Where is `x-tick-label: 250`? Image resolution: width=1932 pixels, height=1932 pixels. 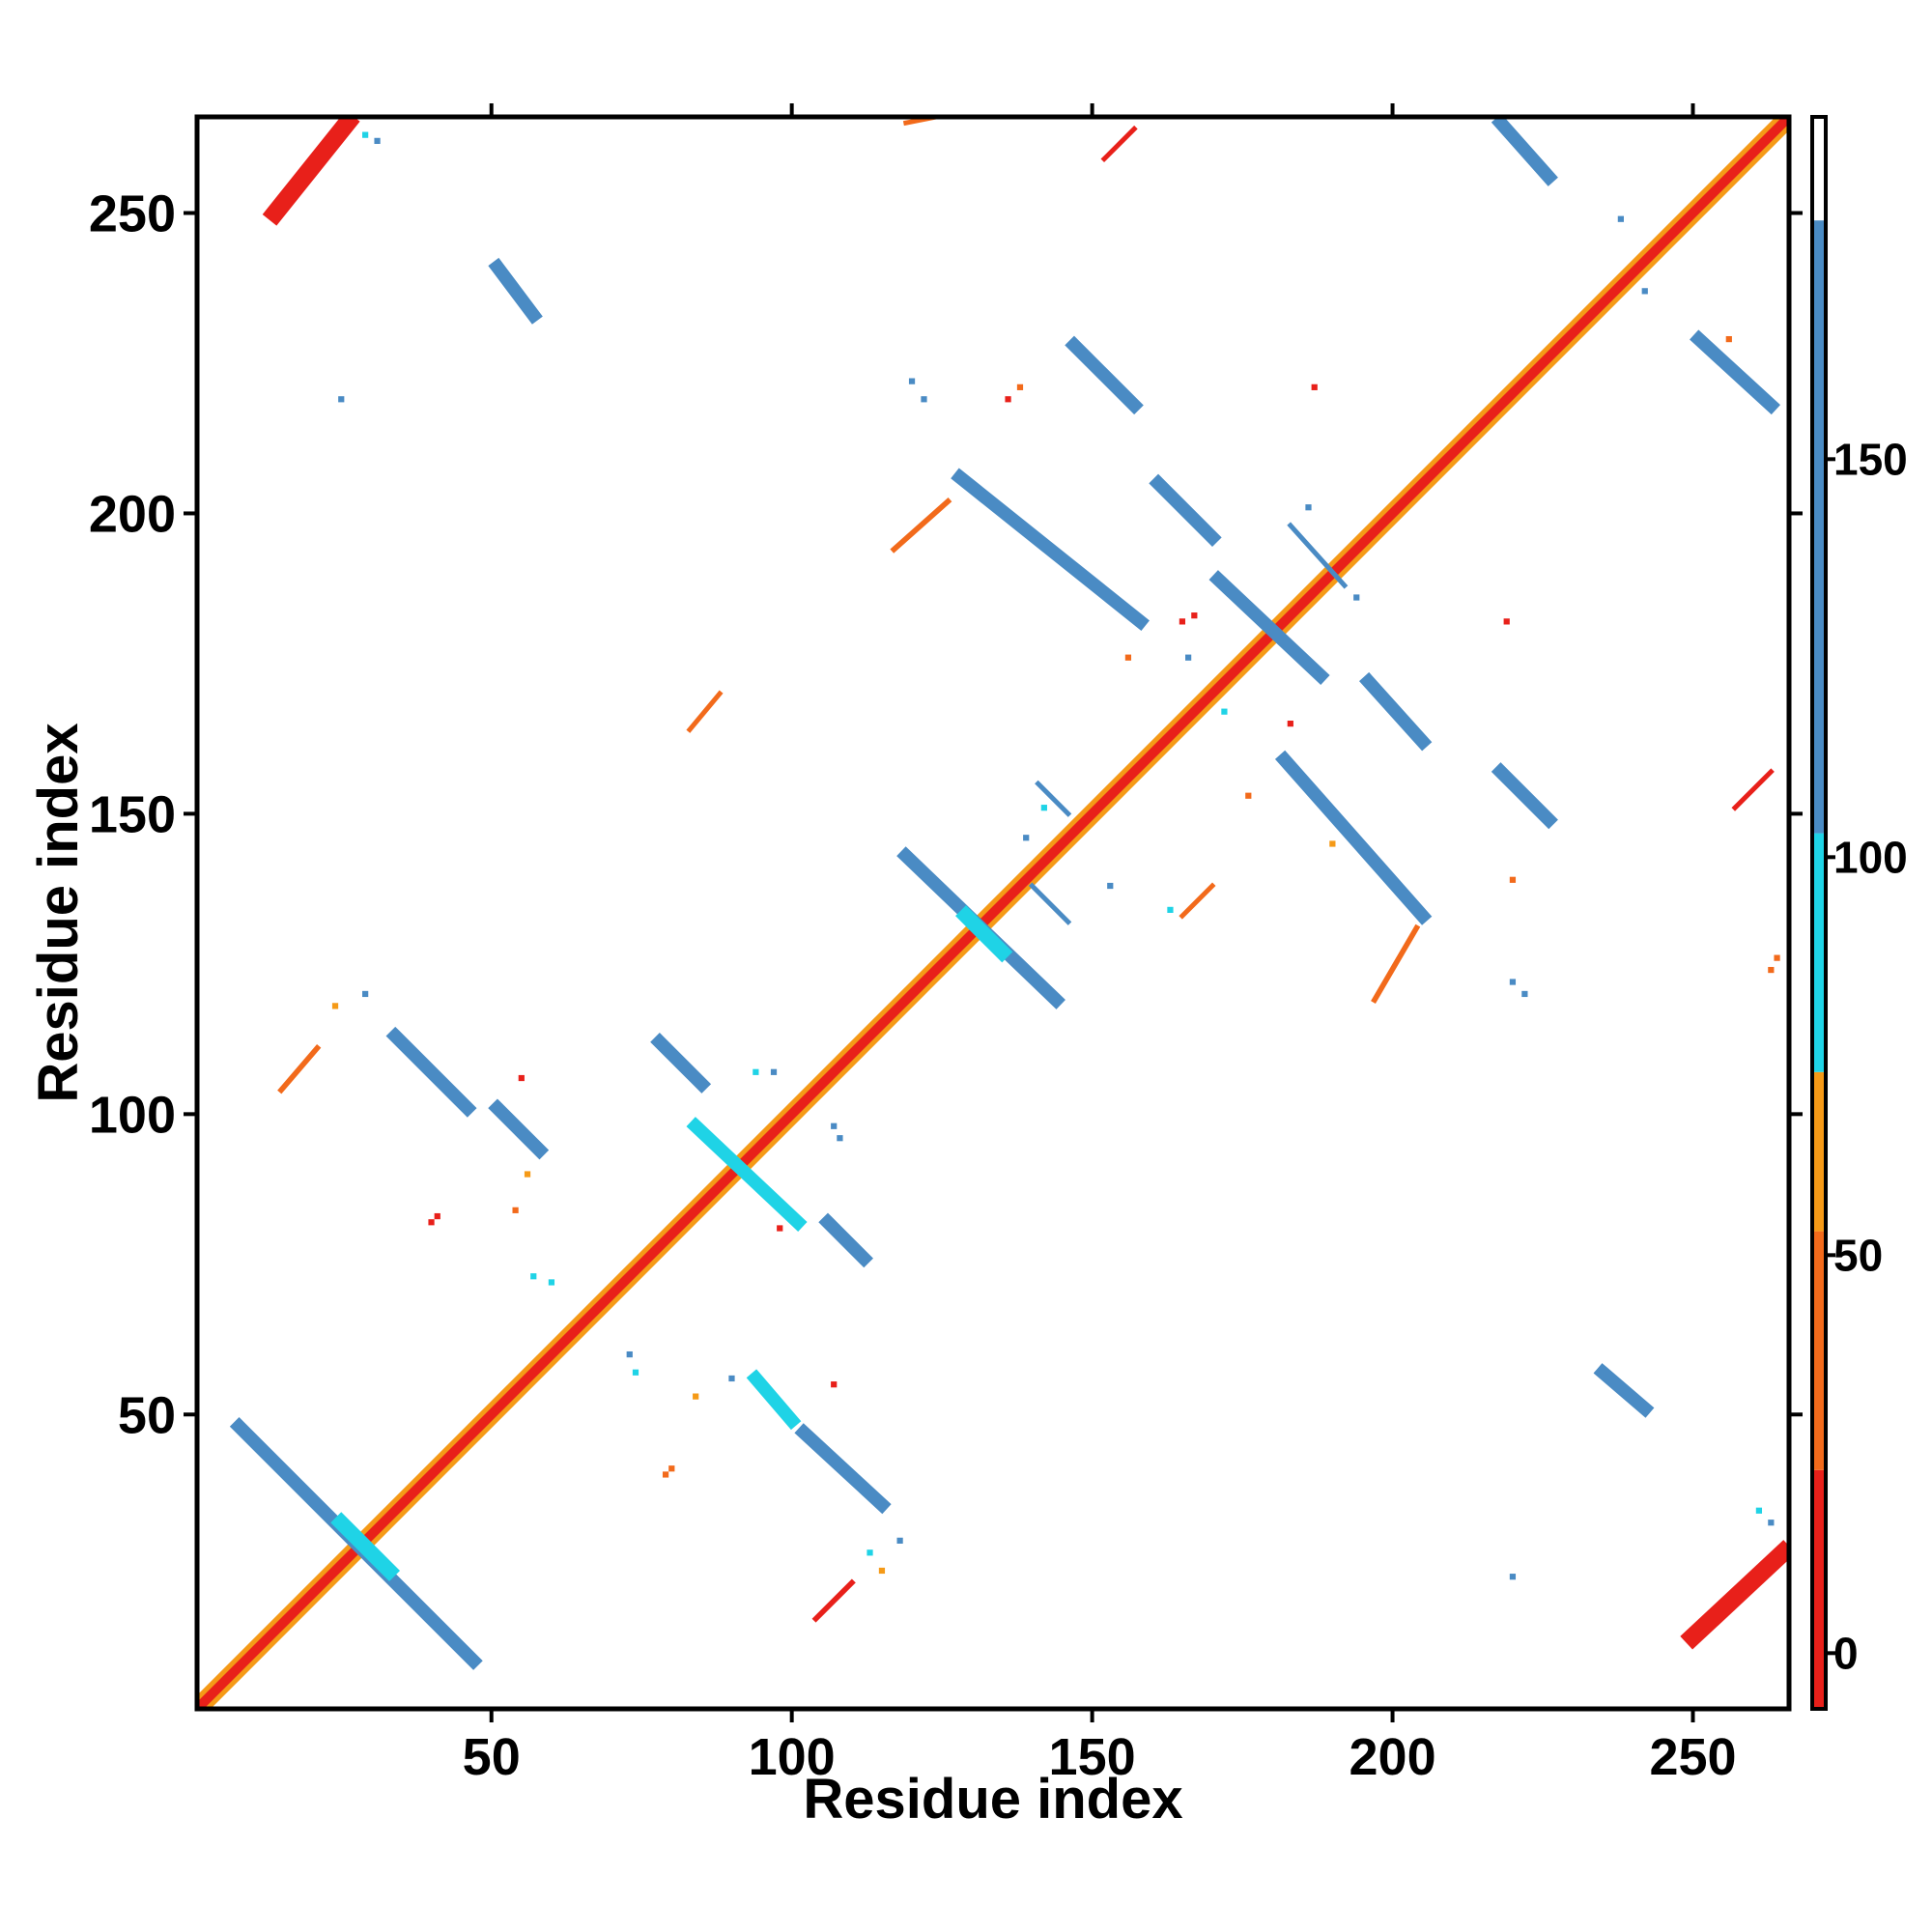 x-tick-label: 250 is located at coordinates (1692, 1757).